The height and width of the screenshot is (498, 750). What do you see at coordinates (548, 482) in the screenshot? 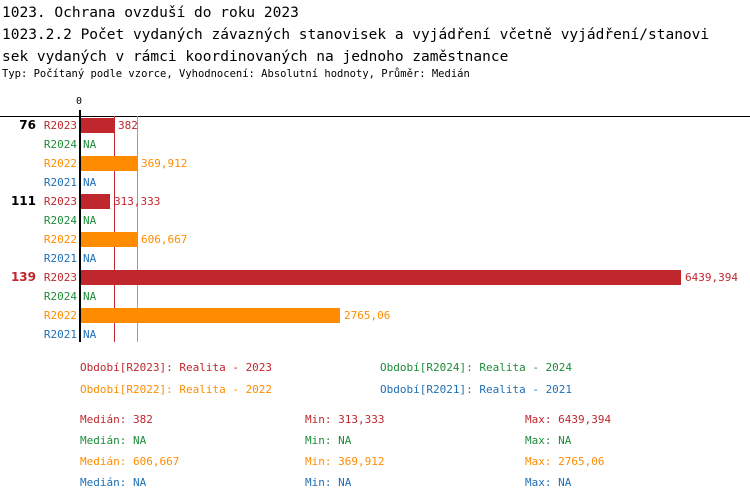
I see `stat-max-r2021: Max: NA` at bounding box center [548, 482].